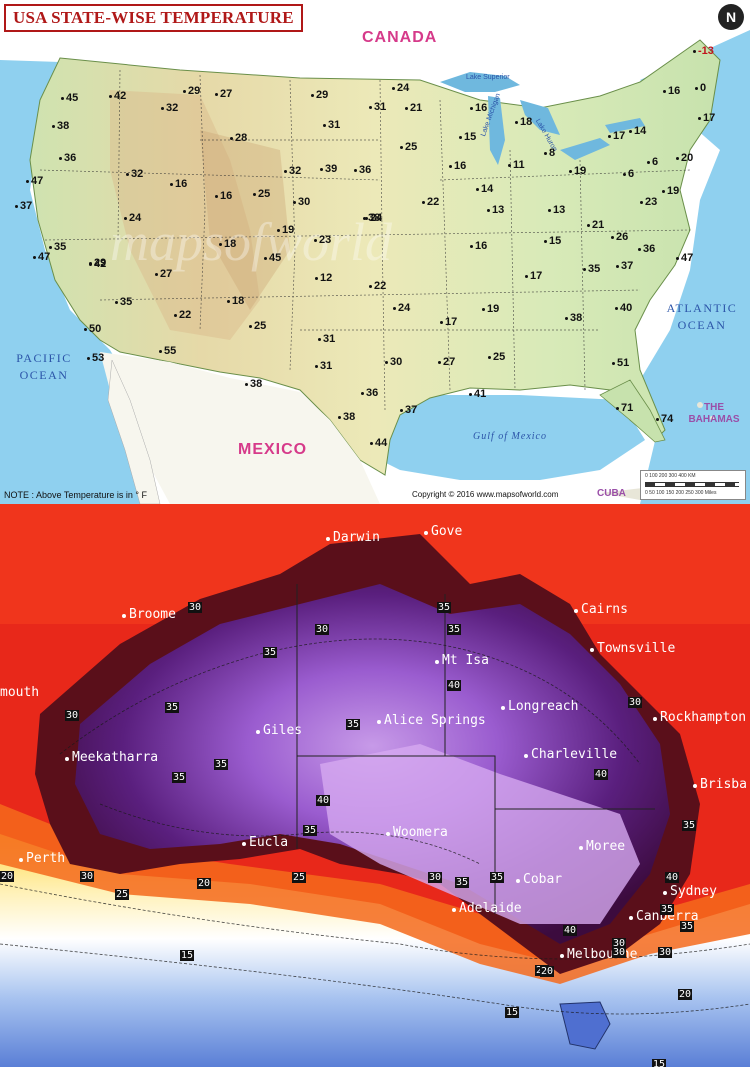 This screenshot has width=750, height=1067. Describe the element at coordinates (72, 98) in the screenshot. I see `state-temperature-label: 45` at that location.